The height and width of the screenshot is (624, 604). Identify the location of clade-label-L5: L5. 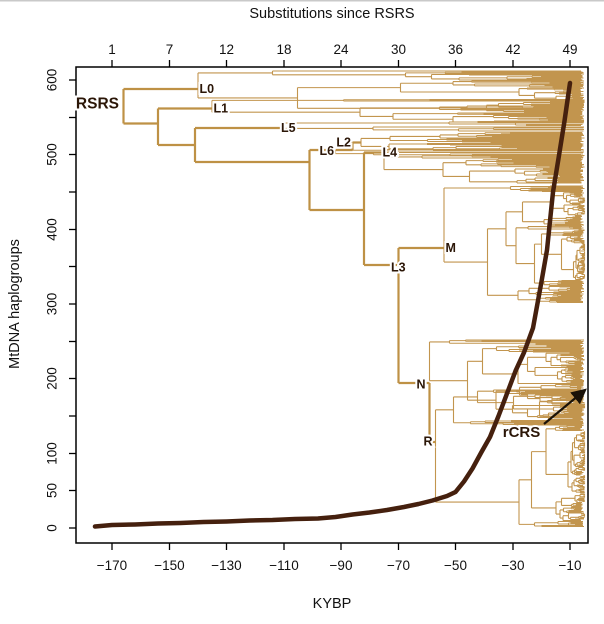
(288, 128).